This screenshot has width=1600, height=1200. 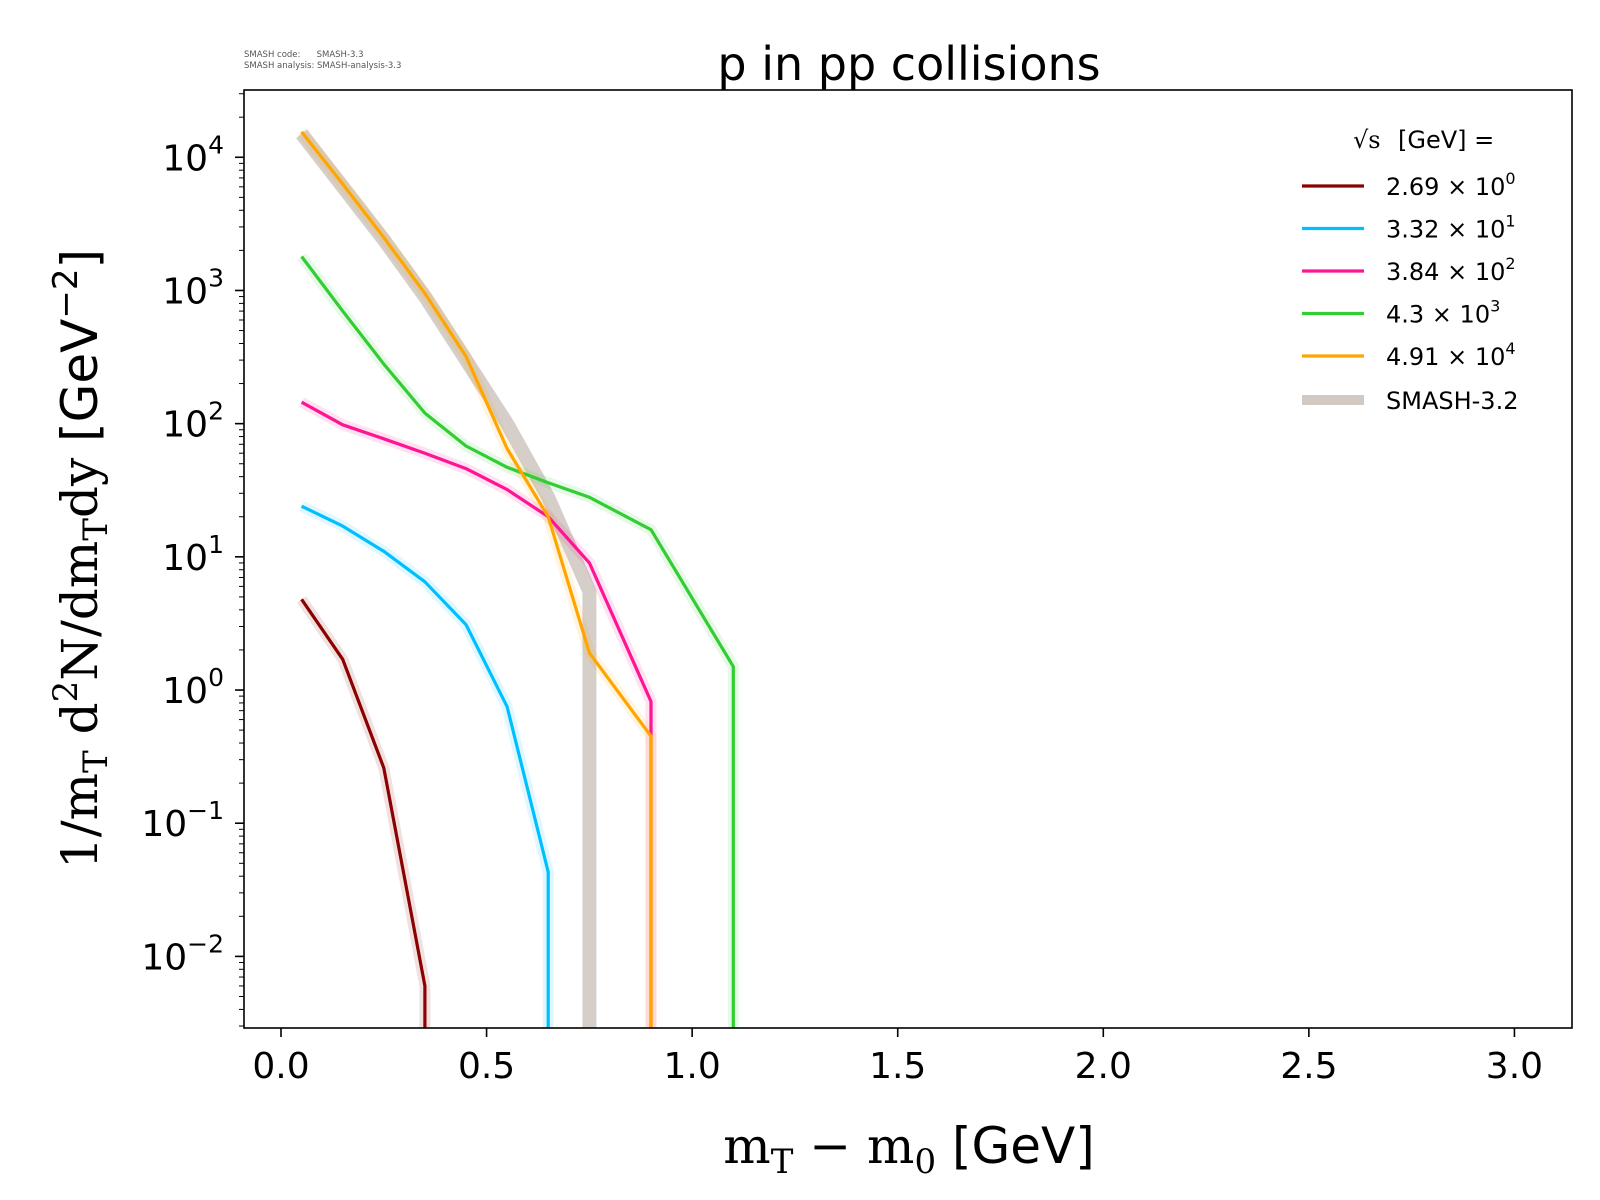 What do you see at coordinates (1416, 272) in the screenshot?
I see `legend-mantissa: 3.84` at bounding box center [1416, 272].